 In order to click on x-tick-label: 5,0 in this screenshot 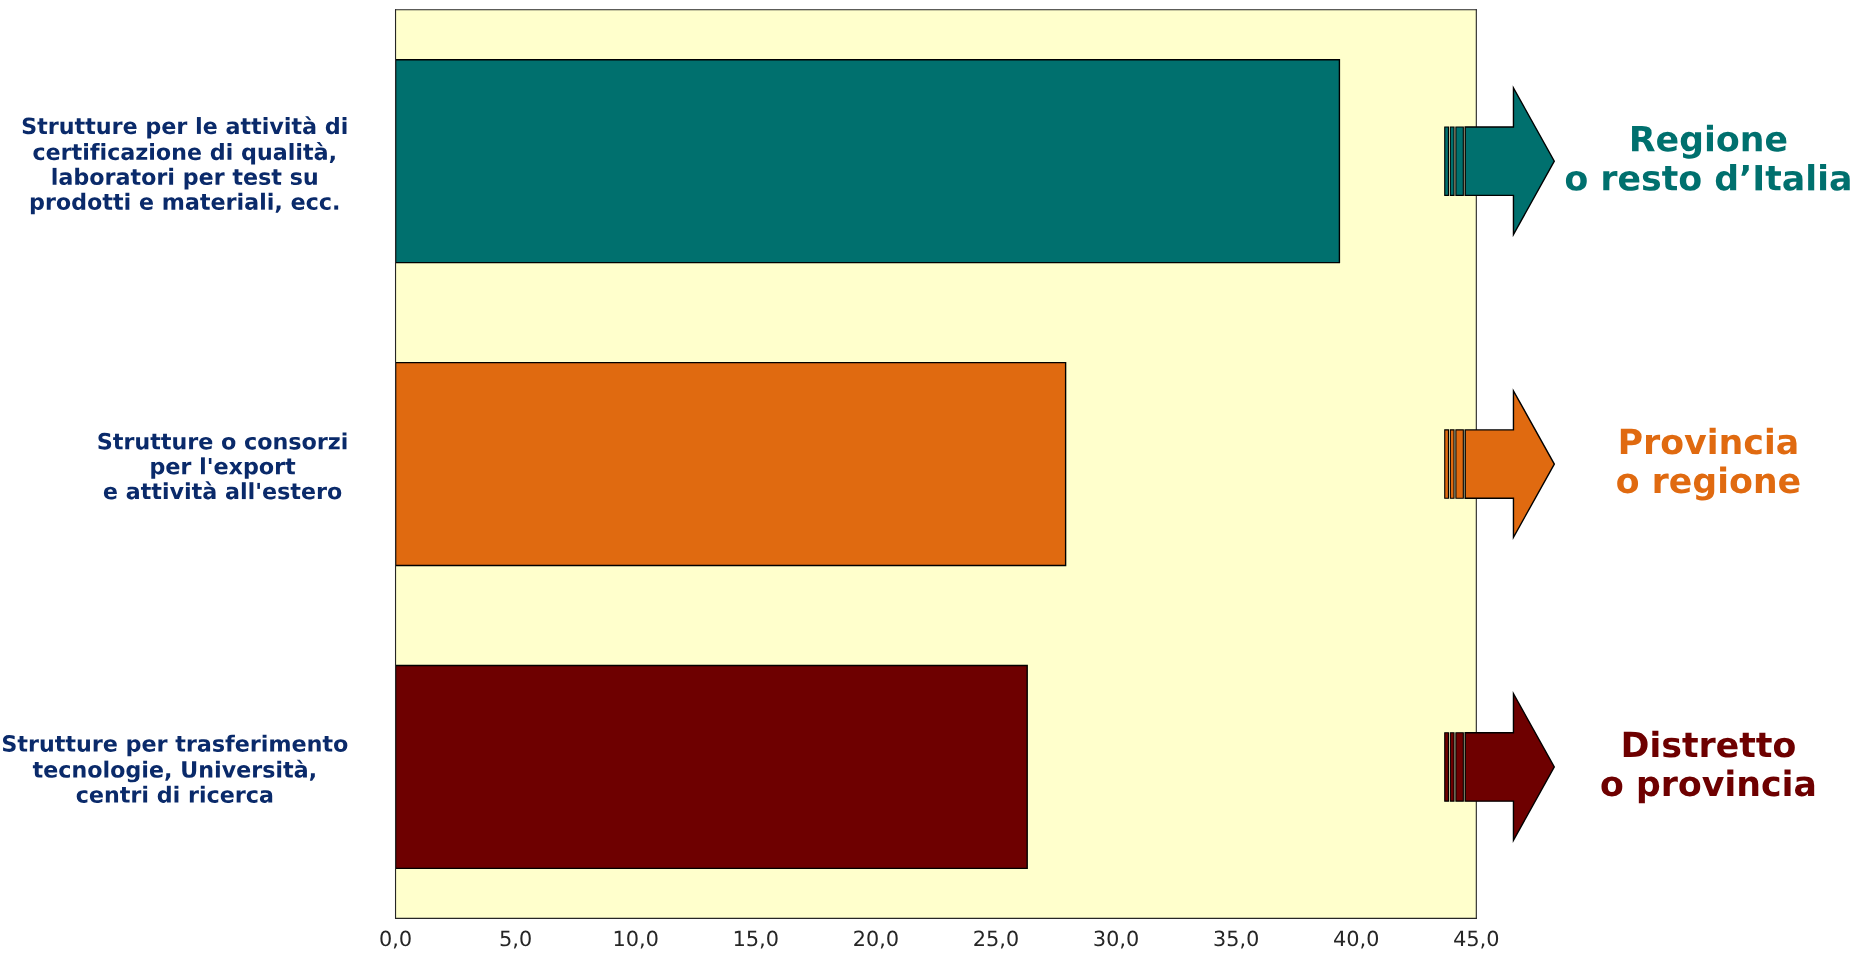, I will do `click(515, 939)`.